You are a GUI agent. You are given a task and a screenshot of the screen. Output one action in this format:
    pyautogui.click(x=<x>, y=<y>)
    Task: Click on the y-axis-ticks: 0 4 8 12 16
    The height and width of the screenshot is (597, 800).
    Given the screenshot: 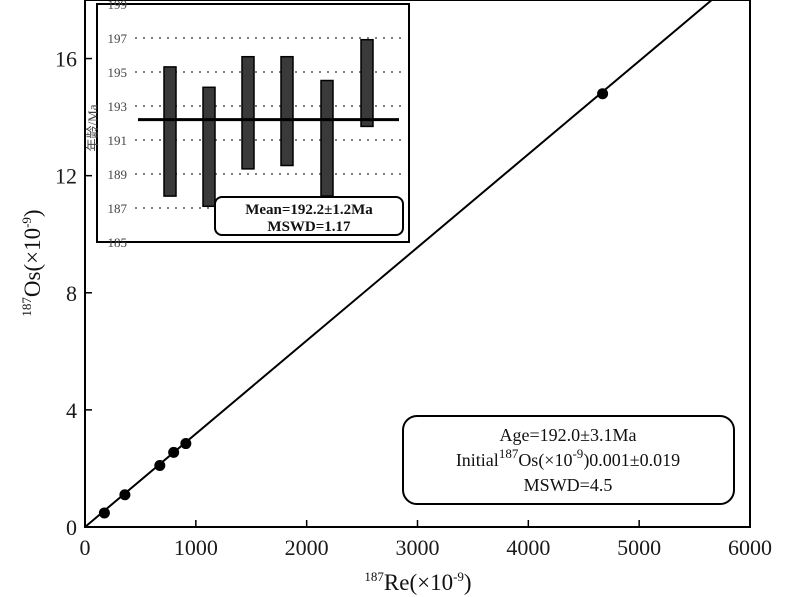 What is the action you would take?
    pyautogui.click(x=73, y=293)
    